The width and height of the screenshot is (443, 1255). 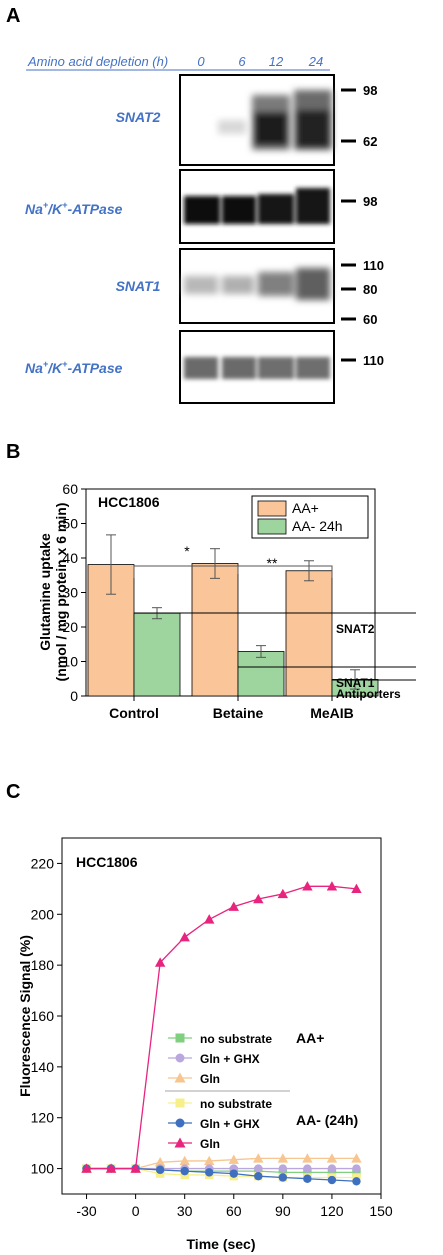 I want to click on x-tick-labels: Control Betaine MeAIB, so click(x=231, y=708).